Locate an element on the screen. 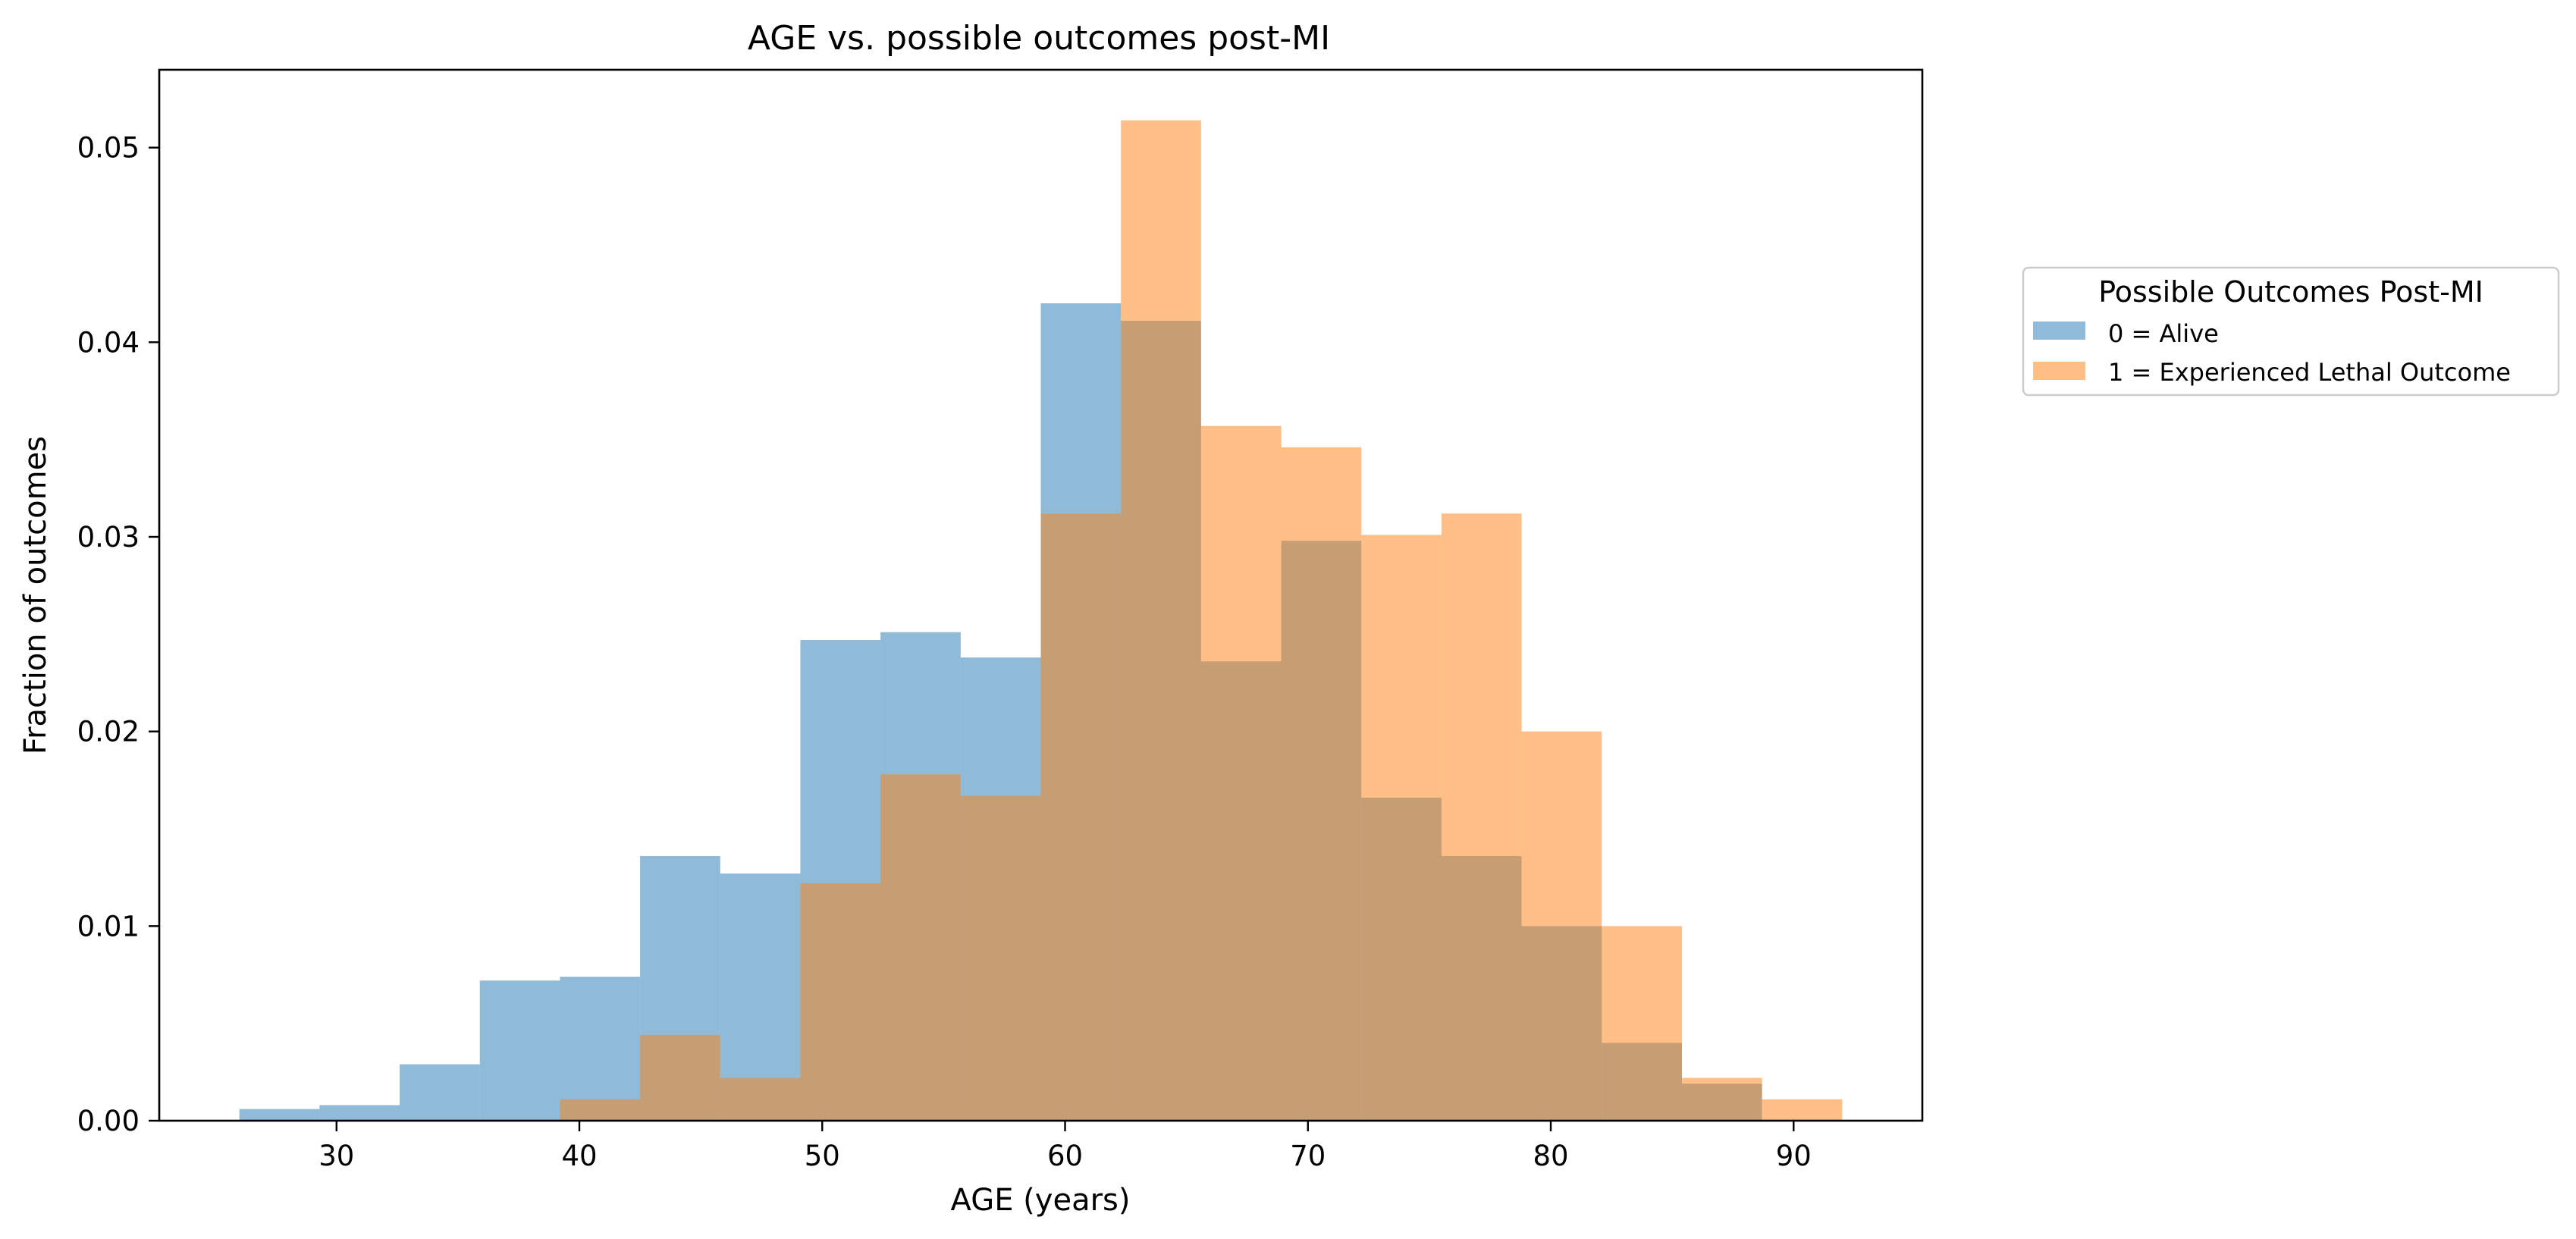 Image resolution: width=2576 pixels, height=1239 pixels. y-tick-label-2: 0.02 is located at coordinates (108, 732).